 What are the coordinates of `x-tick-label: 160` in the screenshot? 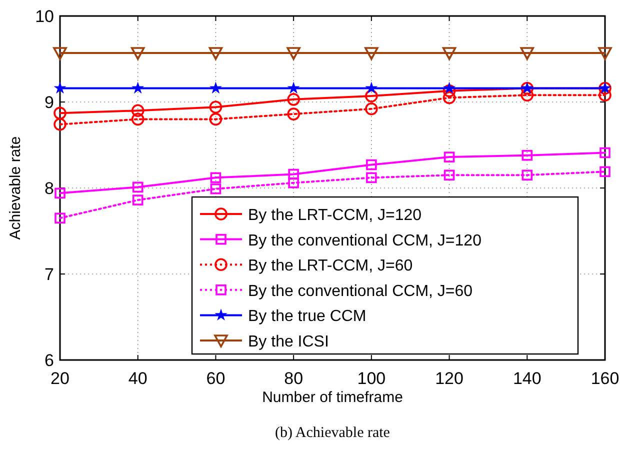 It's located at (605, 378).